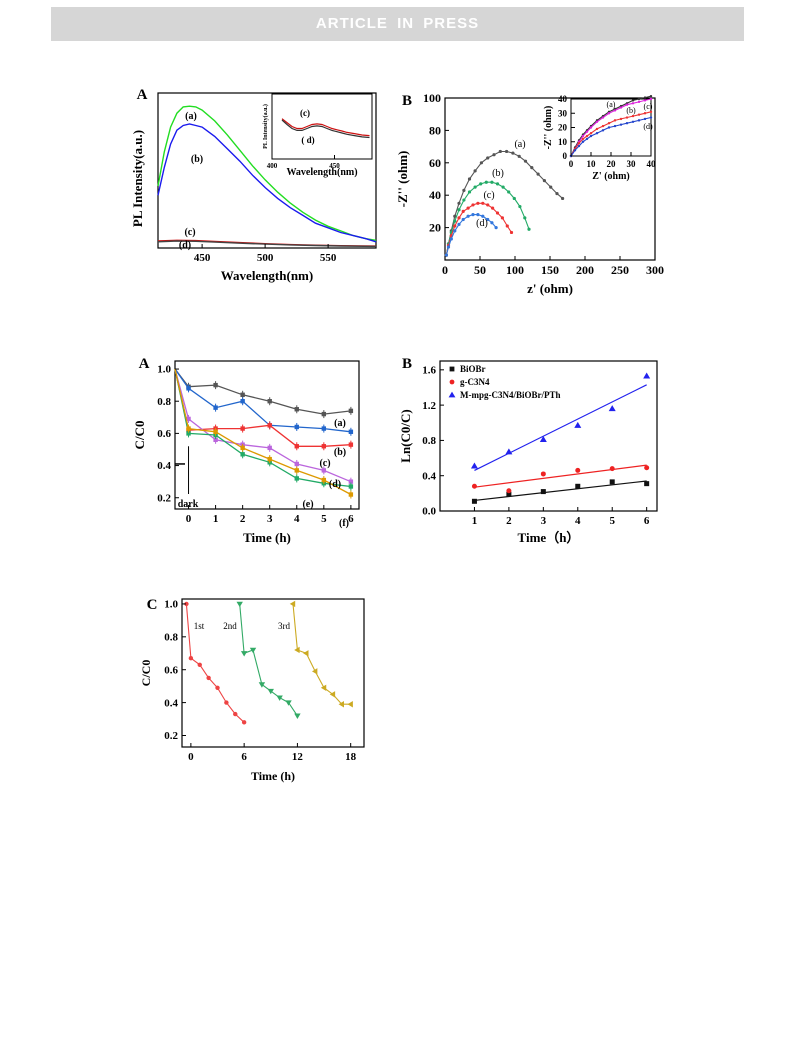 The width and height of the screenshot is (793, 1057). What do you see at coordinates (325, 129) in the screenshot?
I see `pl-inset-series` at bounding box center [325, 129].